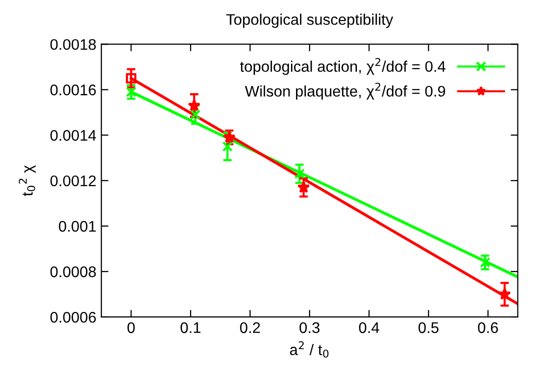 The width and height of the screenshot is (545, 381). What do you see at coordinates (73, 272) in the screenshot?
I see `y-tick-label: 0.0008` at bounding box center [73, 272].